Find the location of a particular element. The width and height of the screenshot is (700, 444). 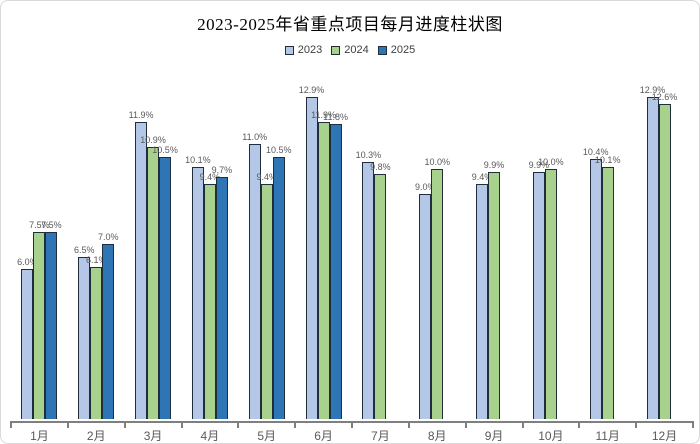

bars: 12.9% 12.6% is located at coordinates (661, 252).